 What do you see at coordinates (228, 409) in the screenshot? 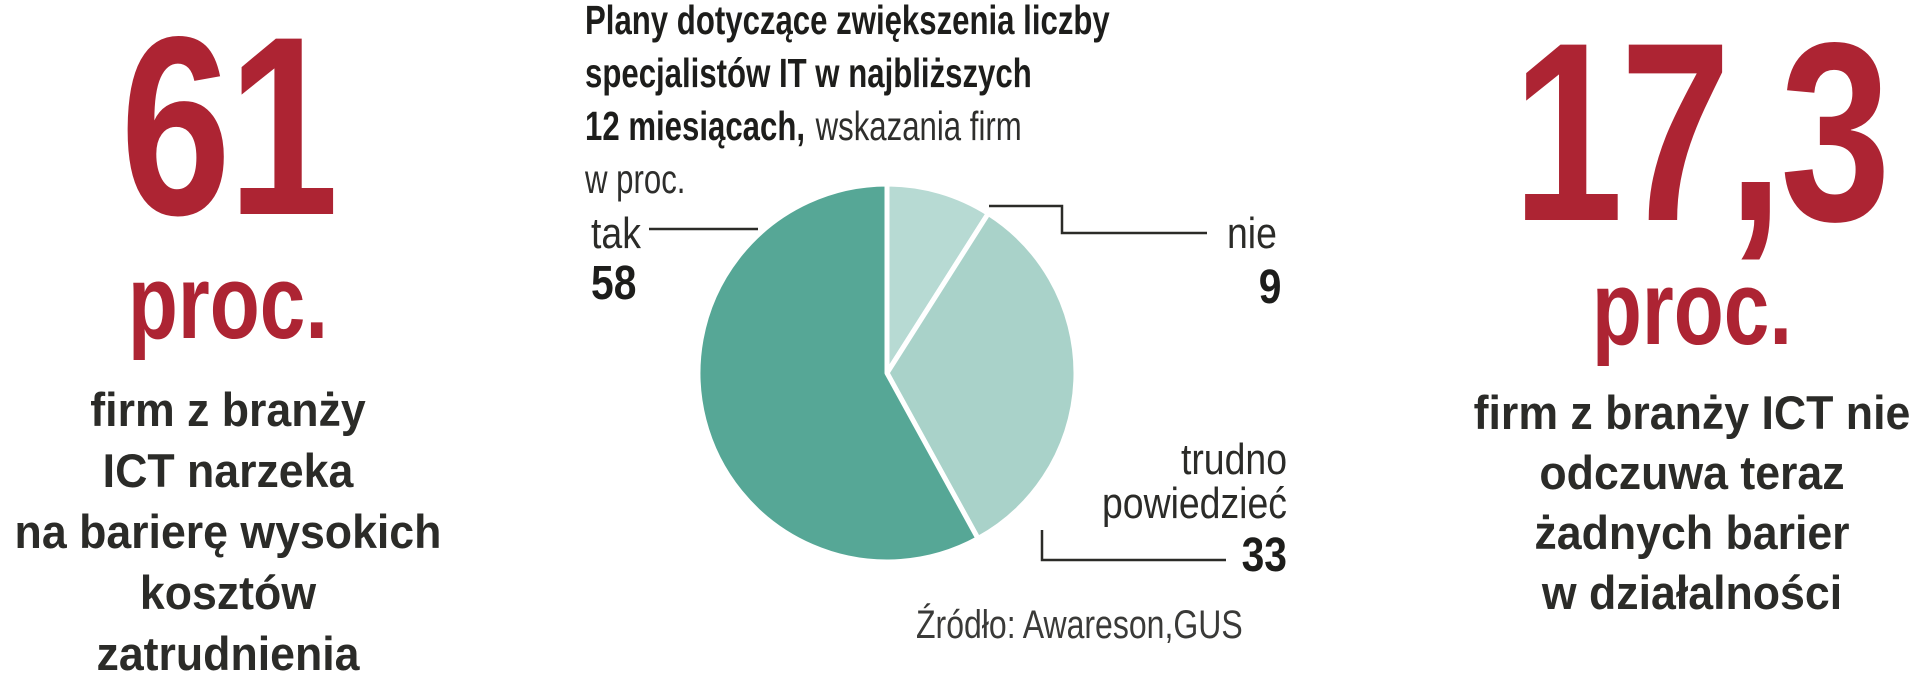
I see `left-stat-line: firm z branży` at bounding box center [228, 409].